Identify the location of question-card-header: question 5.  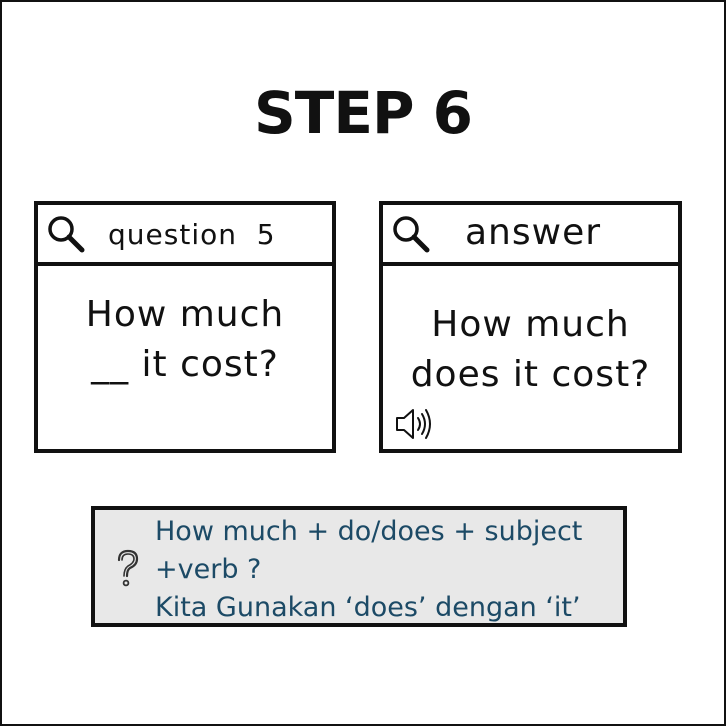
(185, 235).